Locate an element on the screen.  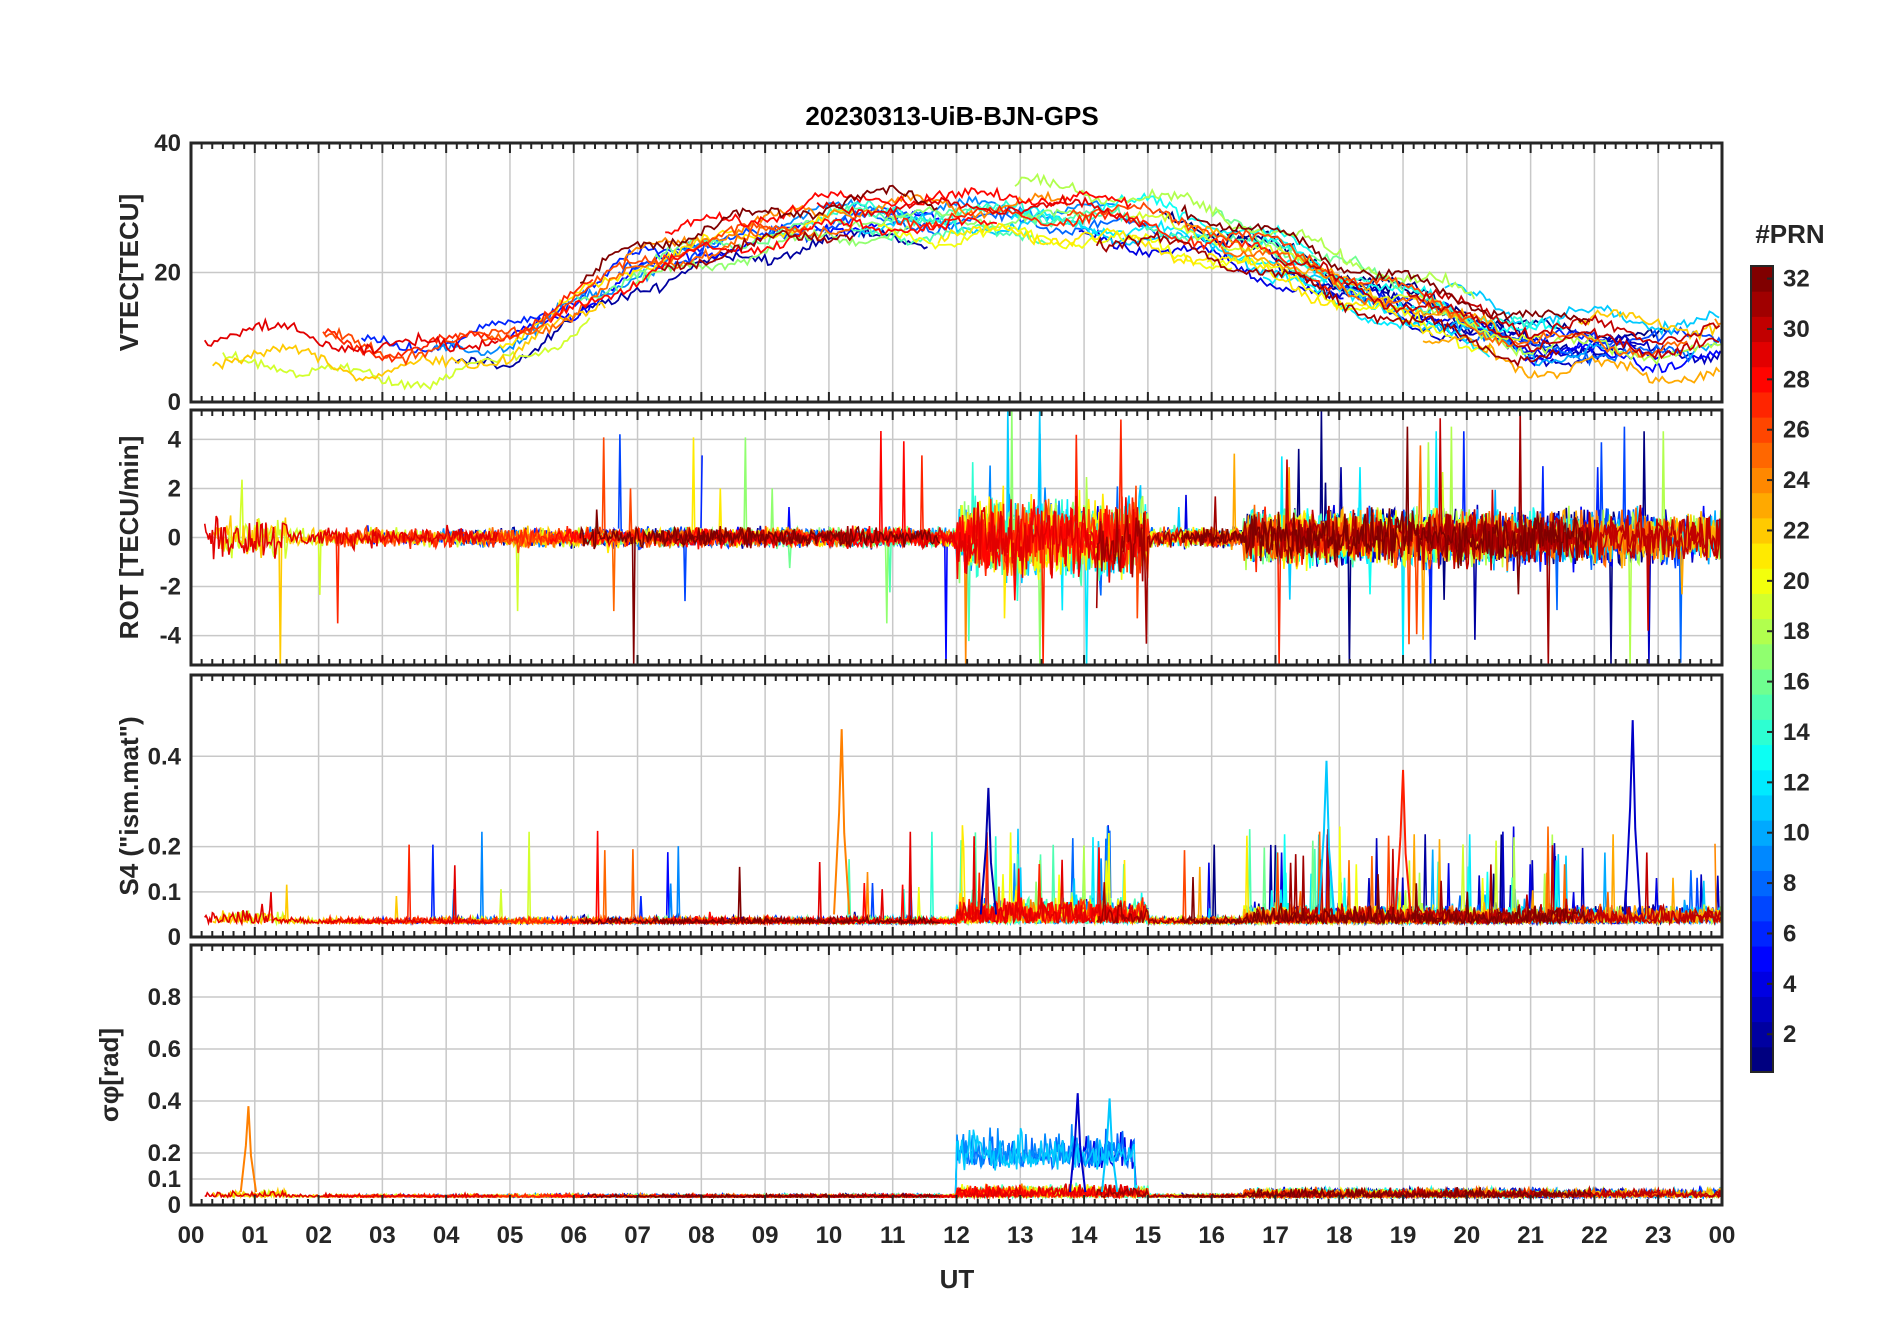
y-tick-label: 0.2 is located at coordinates (164, 847).